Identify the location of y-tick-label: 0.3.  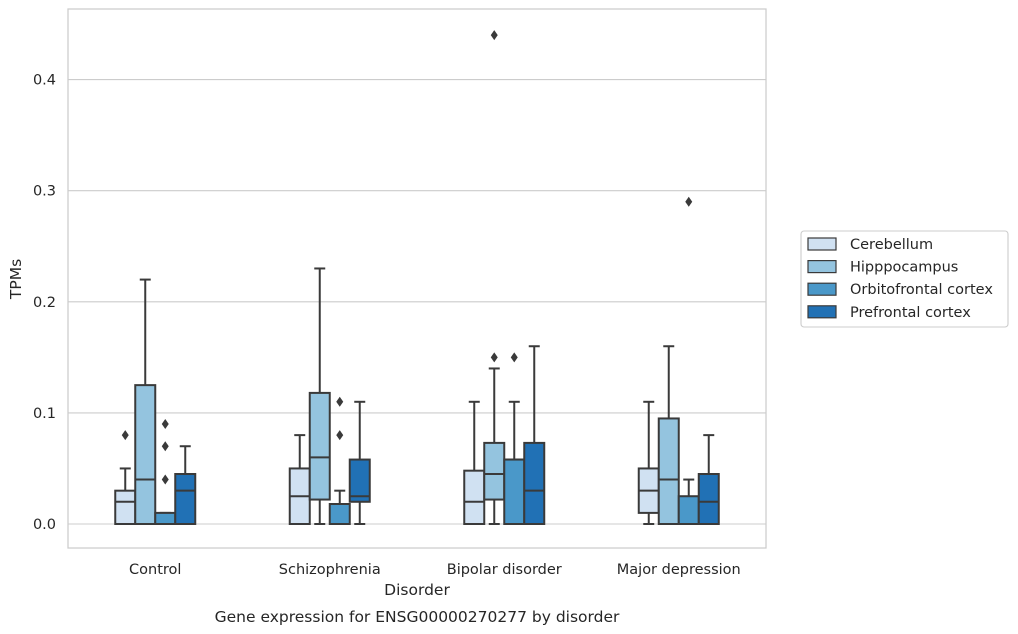
(44, 192).